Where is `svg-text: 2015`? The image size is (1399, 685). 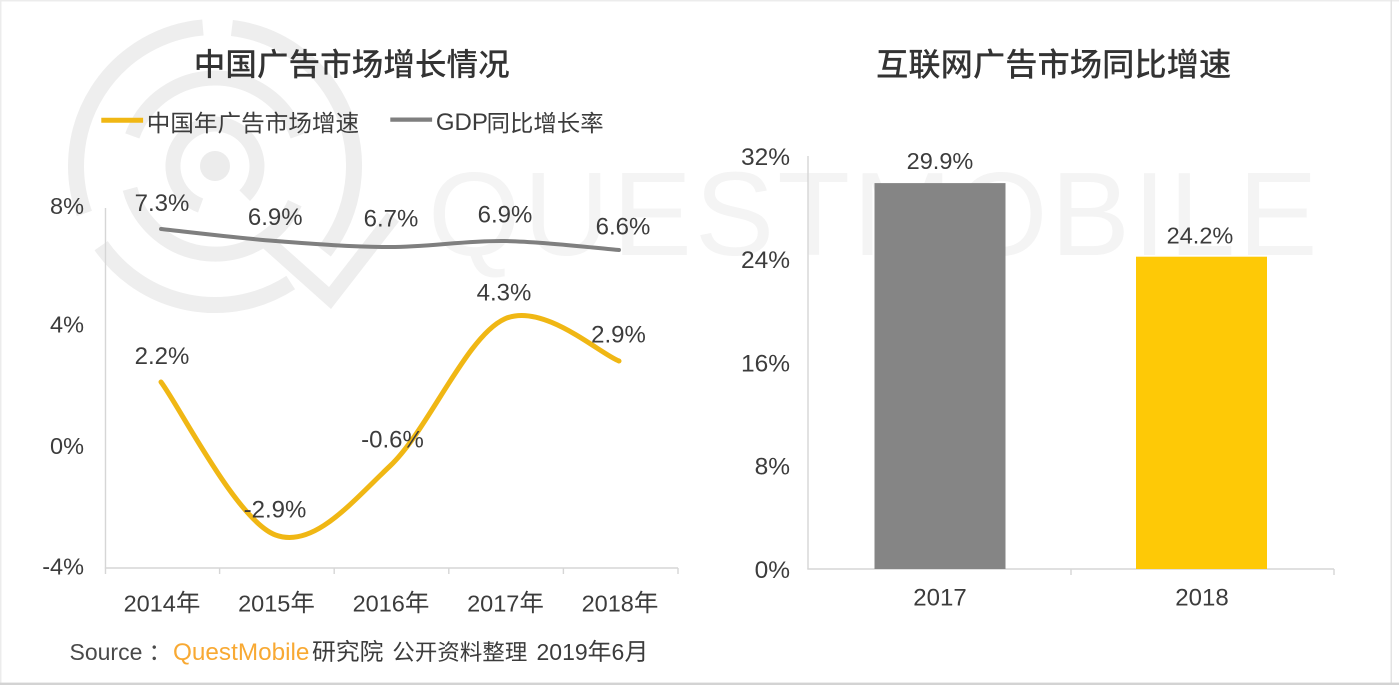 svg-text: 2015 is located at coordinates (264, 604).